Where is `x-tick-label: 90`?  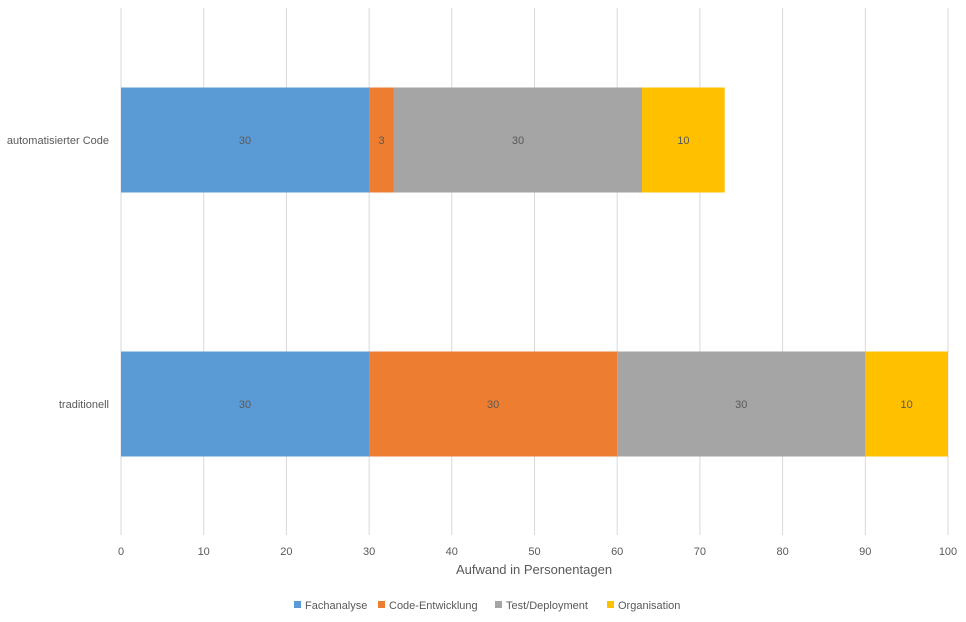
x-tick-label: 90 is located at coordinates (865, 552).